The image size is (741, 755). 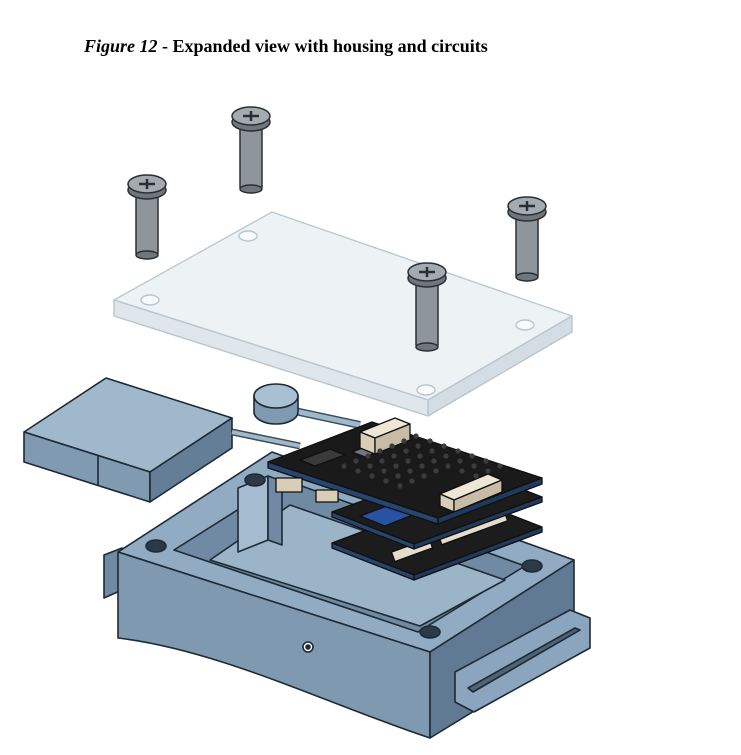 I want to click on pcb-stack, so click(x=405, y=499).